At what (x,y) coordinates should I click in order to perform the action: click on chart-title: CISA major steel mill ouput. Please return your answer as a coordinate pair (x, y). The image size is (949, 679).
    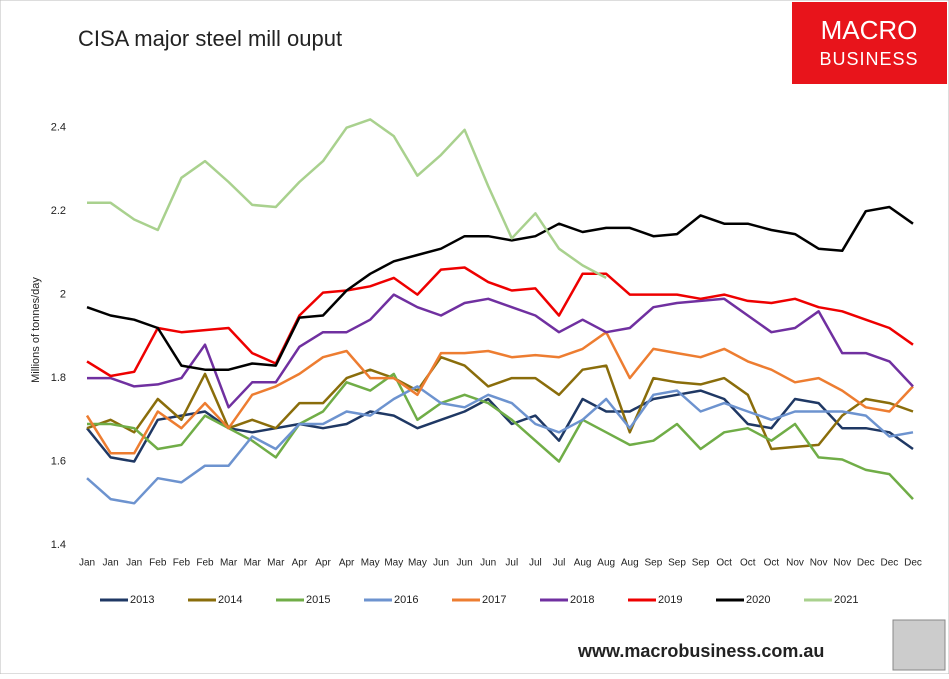
    Looking at the image, I should click on (210, 38).